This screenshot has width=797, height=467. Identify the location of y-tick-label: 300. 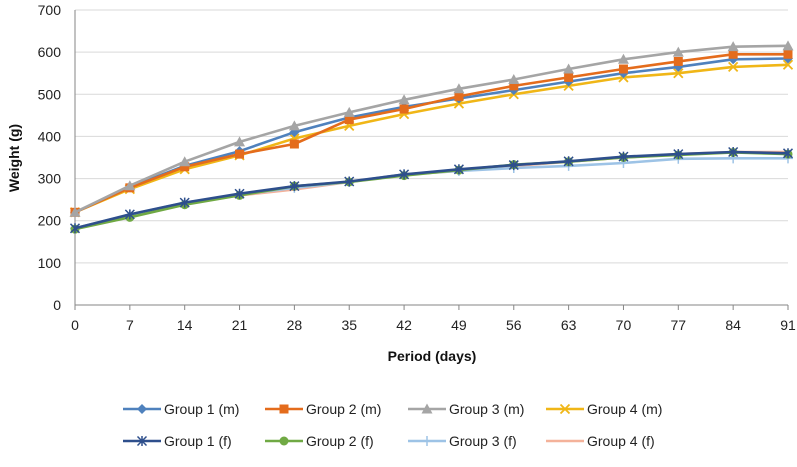
(50, 179).